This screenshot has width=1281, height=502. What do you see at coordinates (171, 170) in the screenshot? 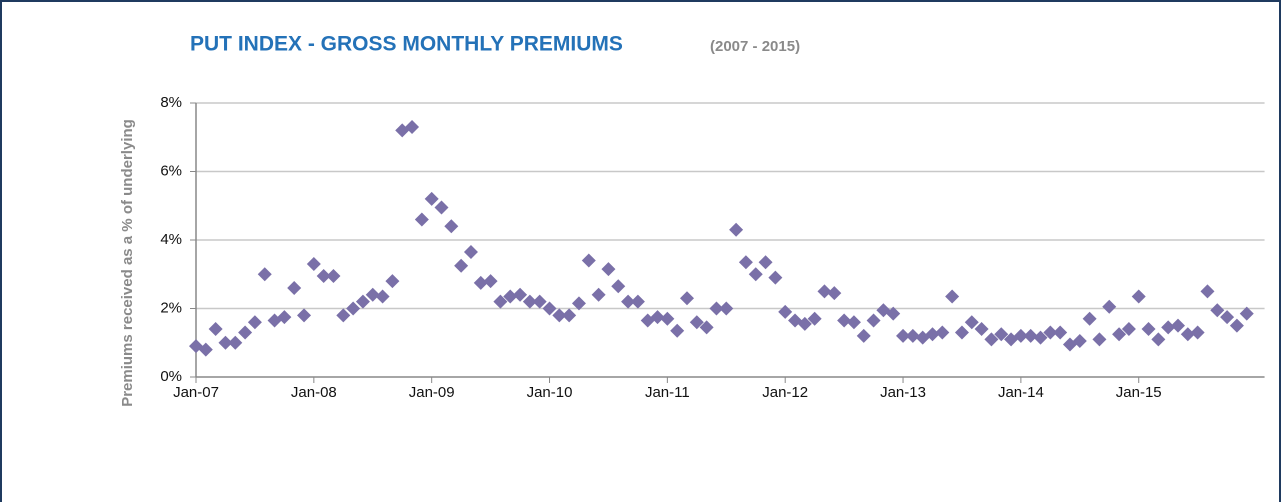
I see `y-tick-label: 6%` at bounding box center [171, 170].